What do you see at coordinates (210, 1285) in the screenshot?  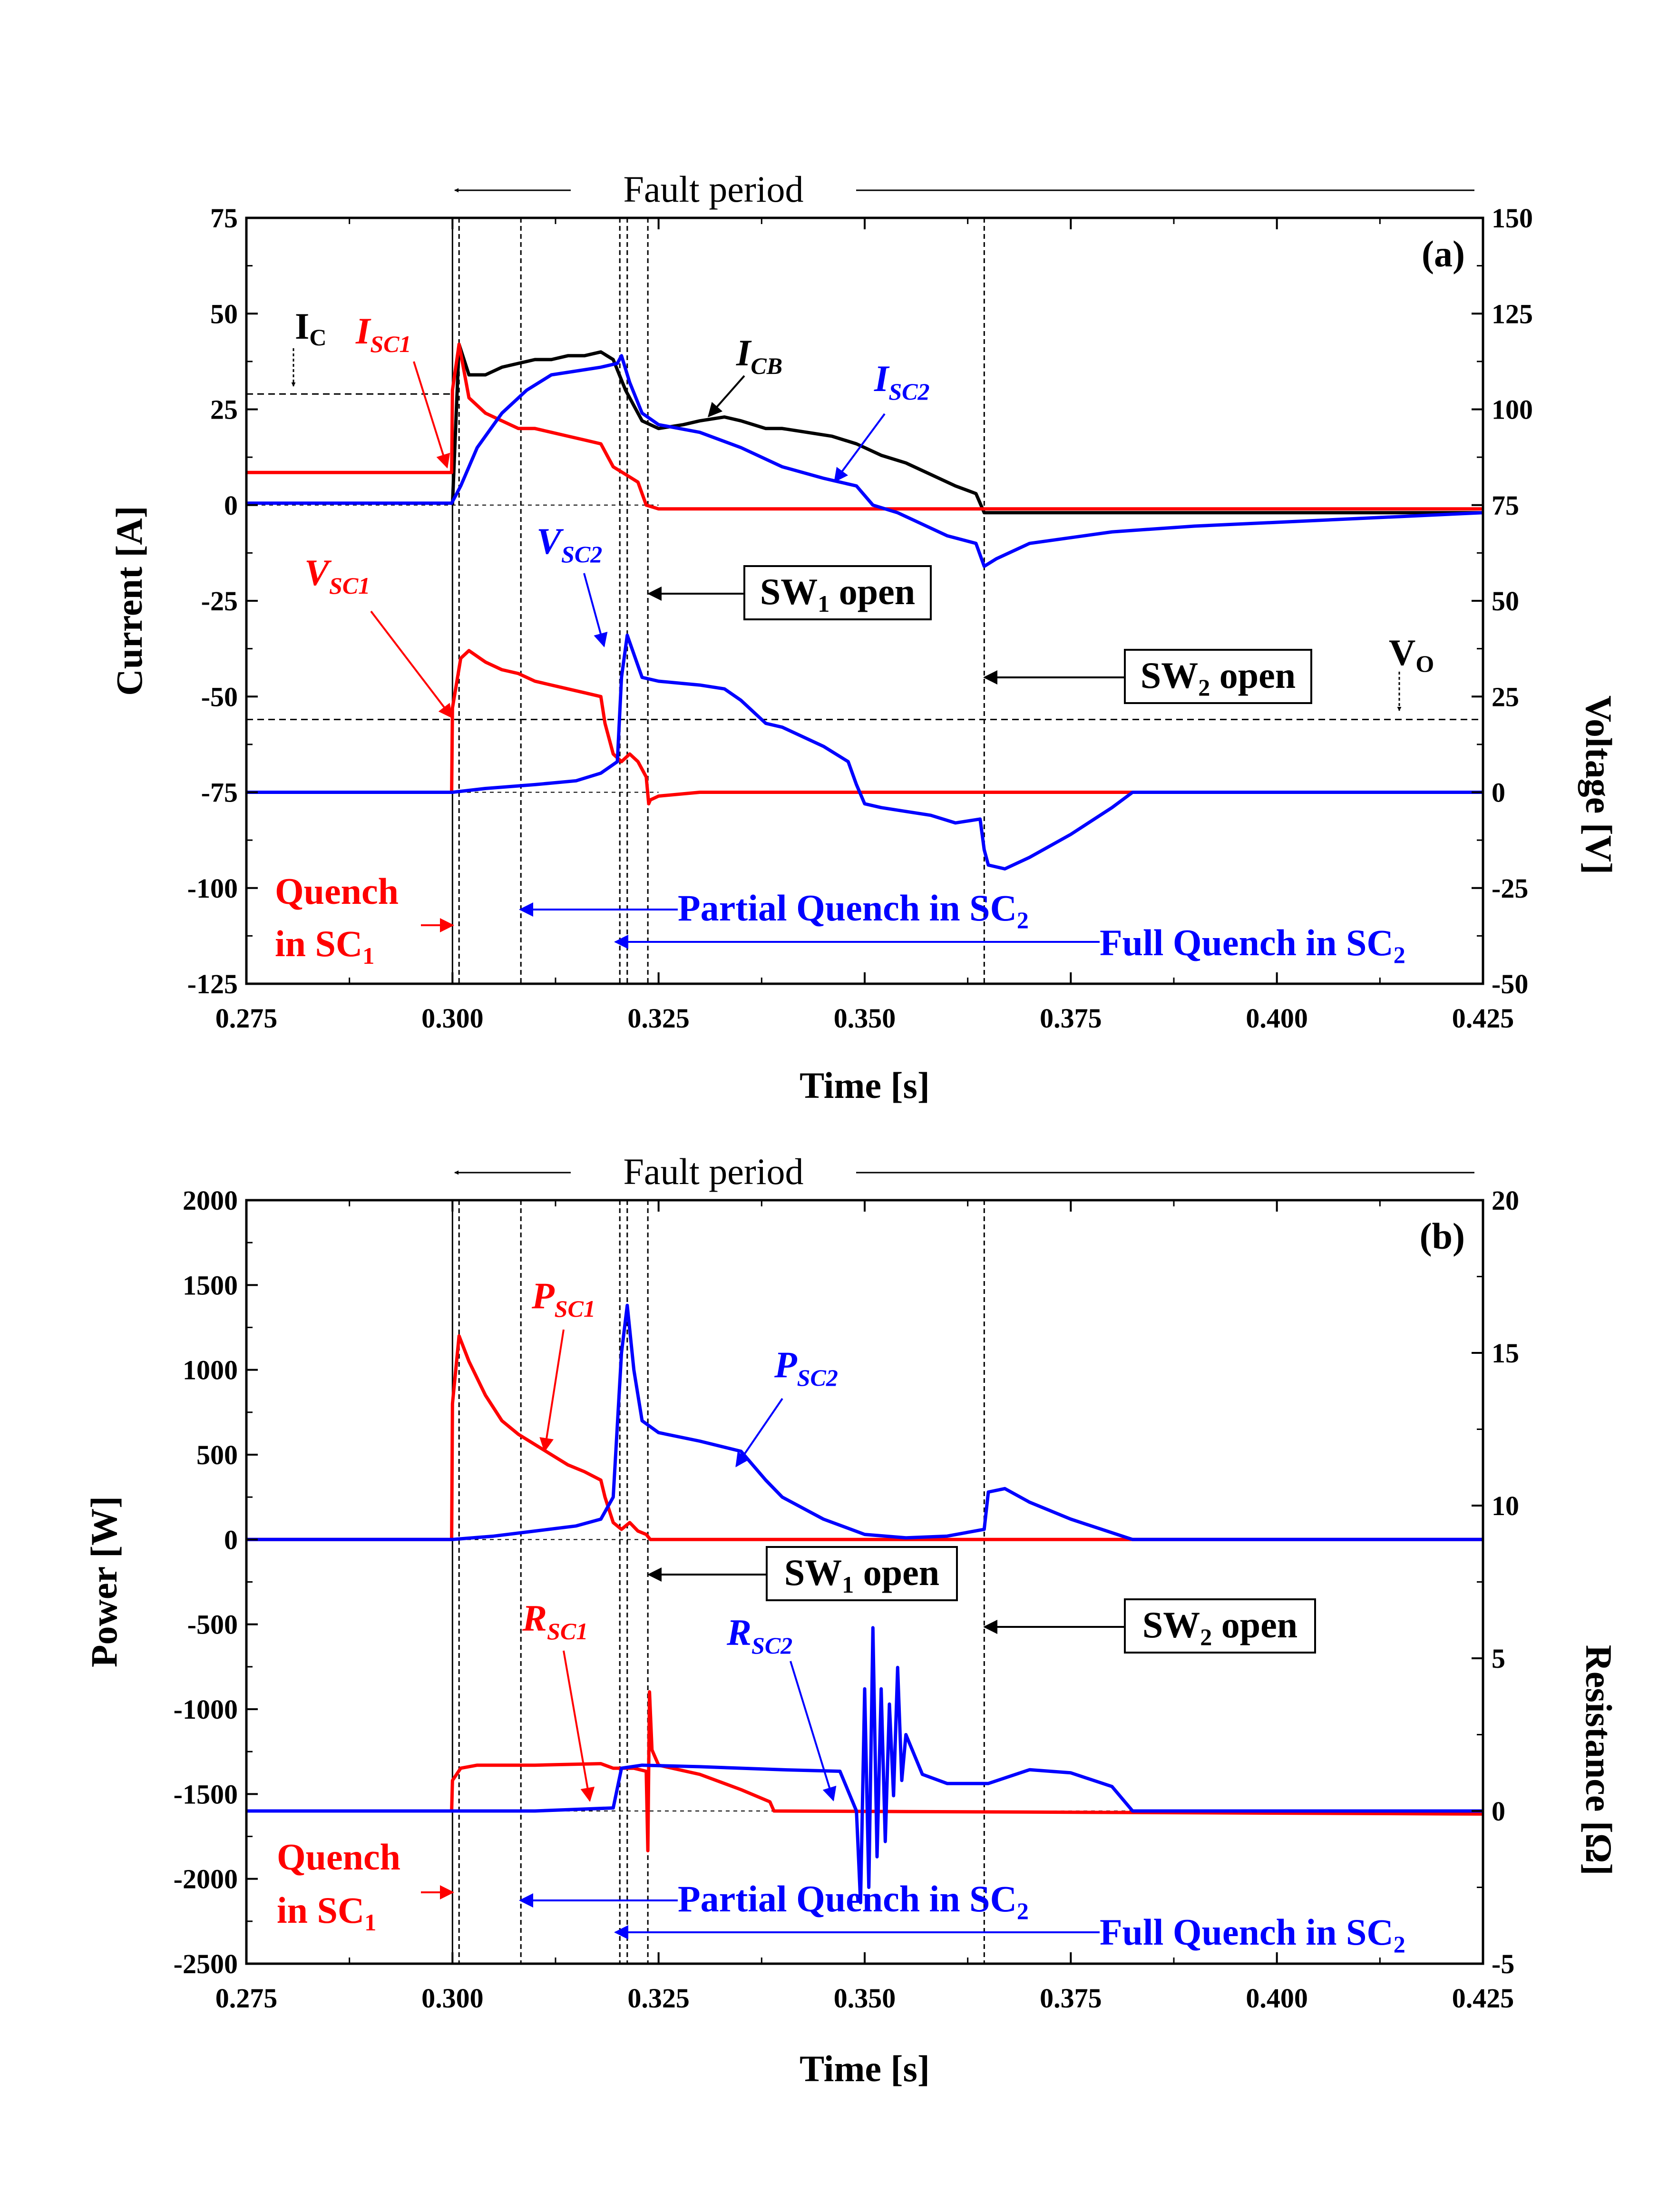 I see `y-tick-label-left: 1500` at bounding box center [210, 1285].